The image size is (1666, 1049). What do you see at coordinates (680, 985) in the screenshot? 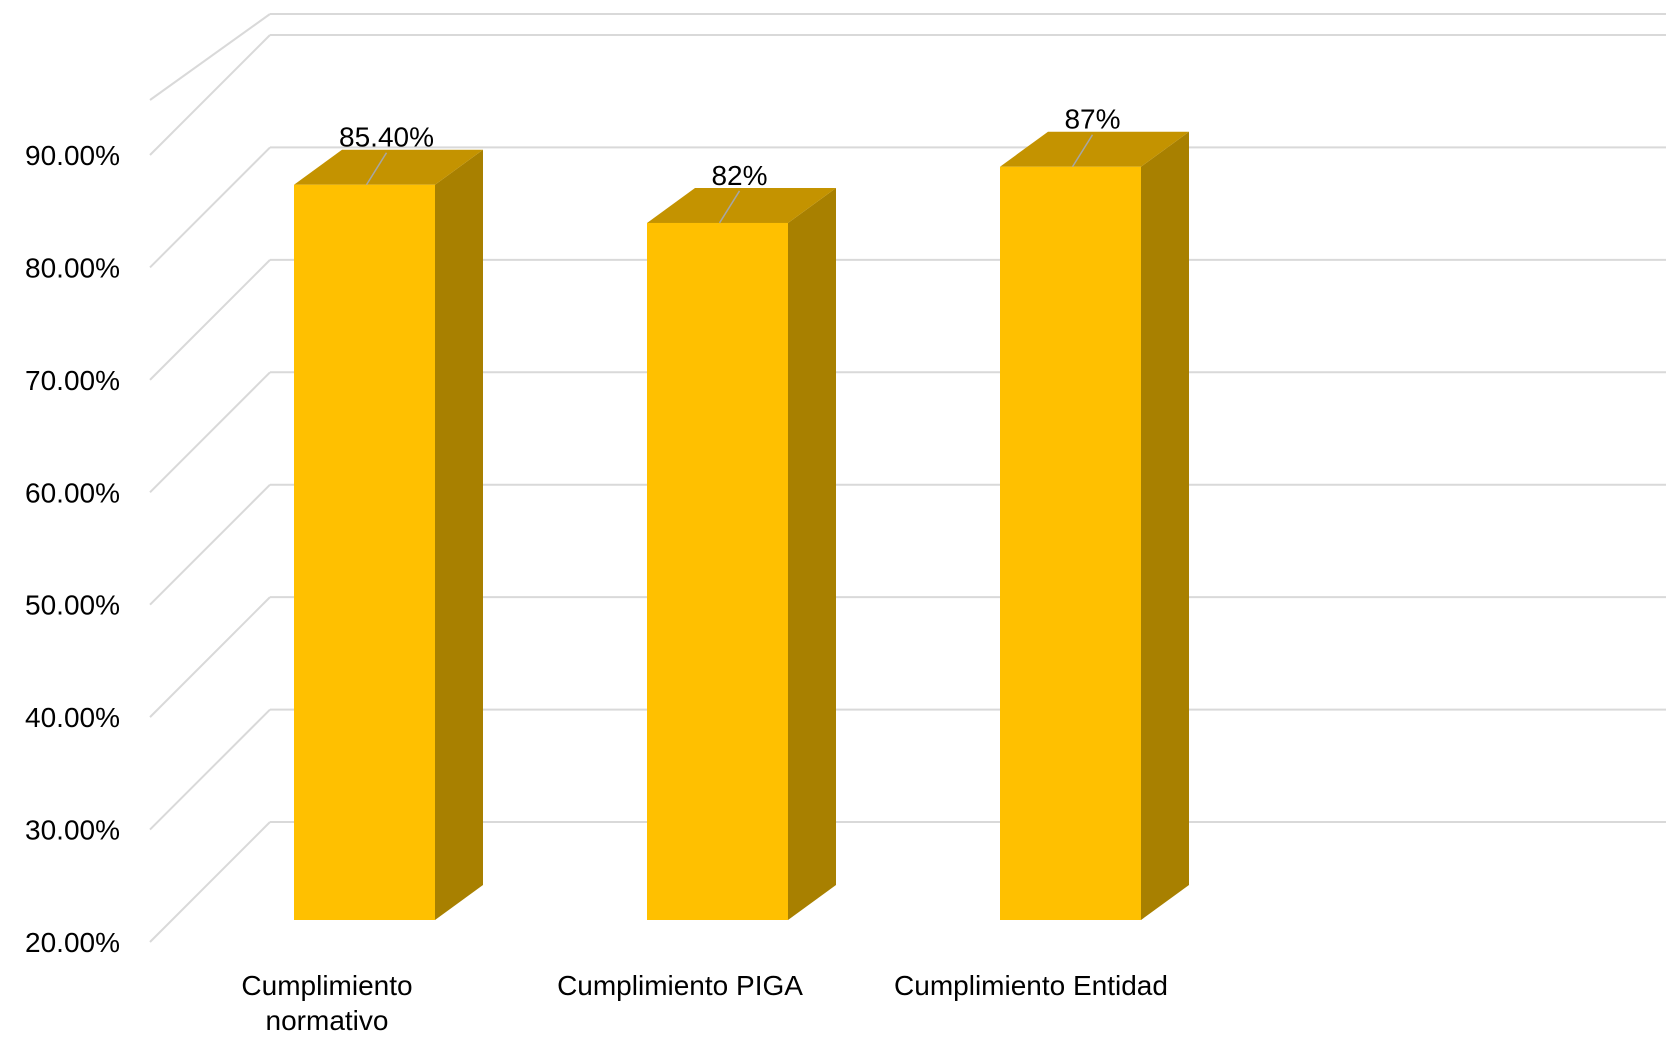
I see `category-label: Cumplimiento PIGA` at bounding box center [680, 985].